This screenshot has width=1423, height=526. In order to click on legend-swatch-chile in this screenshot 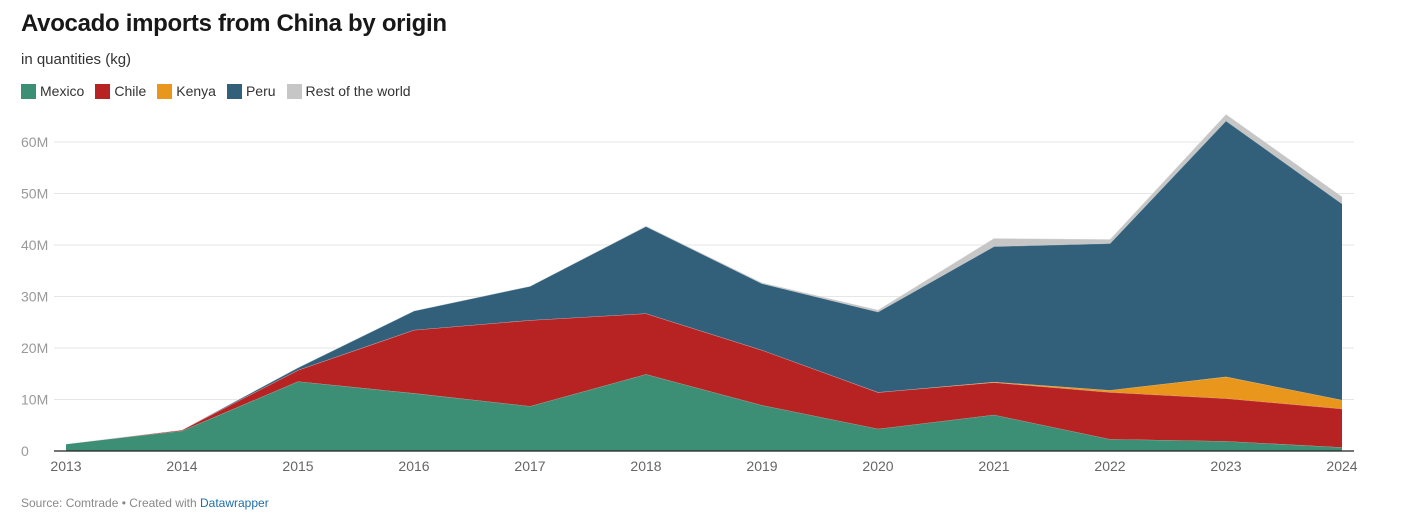, I will do `click(103, 91)`.